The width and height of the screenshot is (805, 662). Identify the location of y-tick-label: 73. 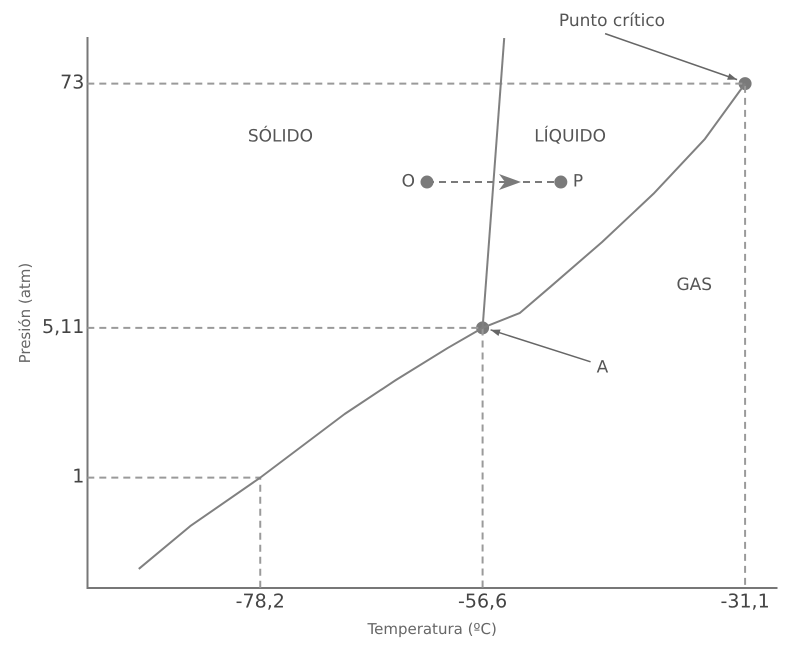
(72, 83).